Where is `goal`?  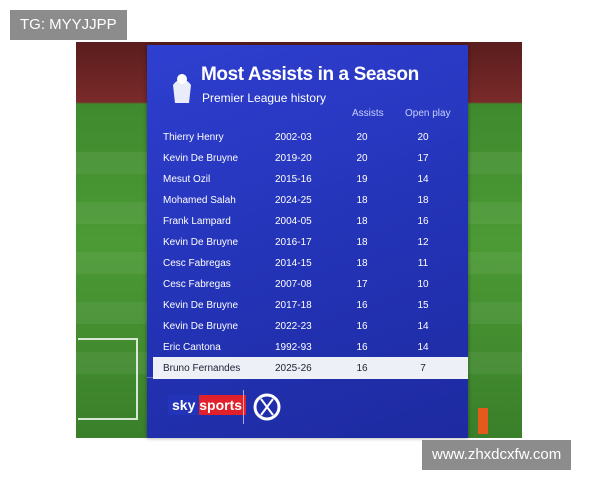 goal is located at coordinates (108, 379).